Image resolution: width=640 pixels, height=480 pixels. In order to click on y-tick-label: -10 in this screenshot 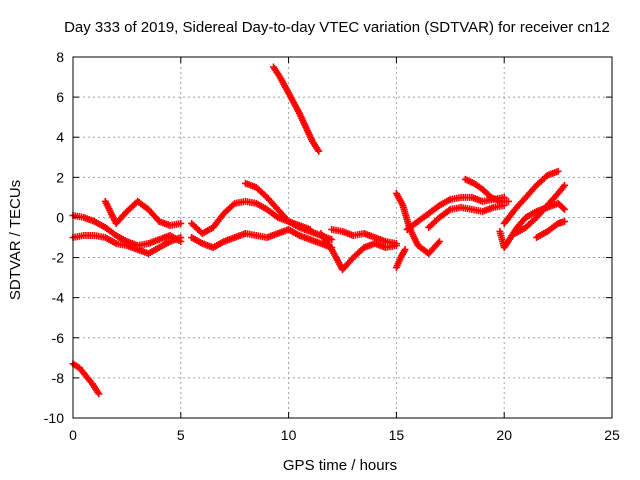, I will do `click(54, 418)`.